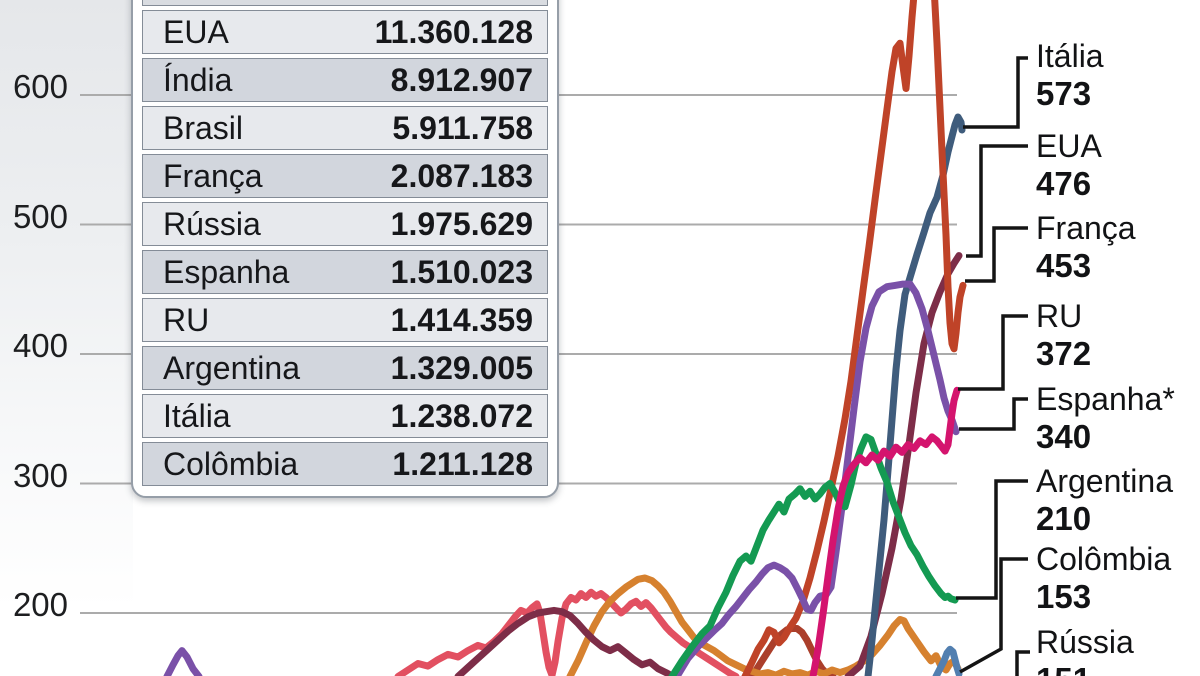 The width and height of the screenshot is (1200, 676). Describe the element at coordinates (345, 3) in the screenshot. I see `table-row-clipped` at that location.